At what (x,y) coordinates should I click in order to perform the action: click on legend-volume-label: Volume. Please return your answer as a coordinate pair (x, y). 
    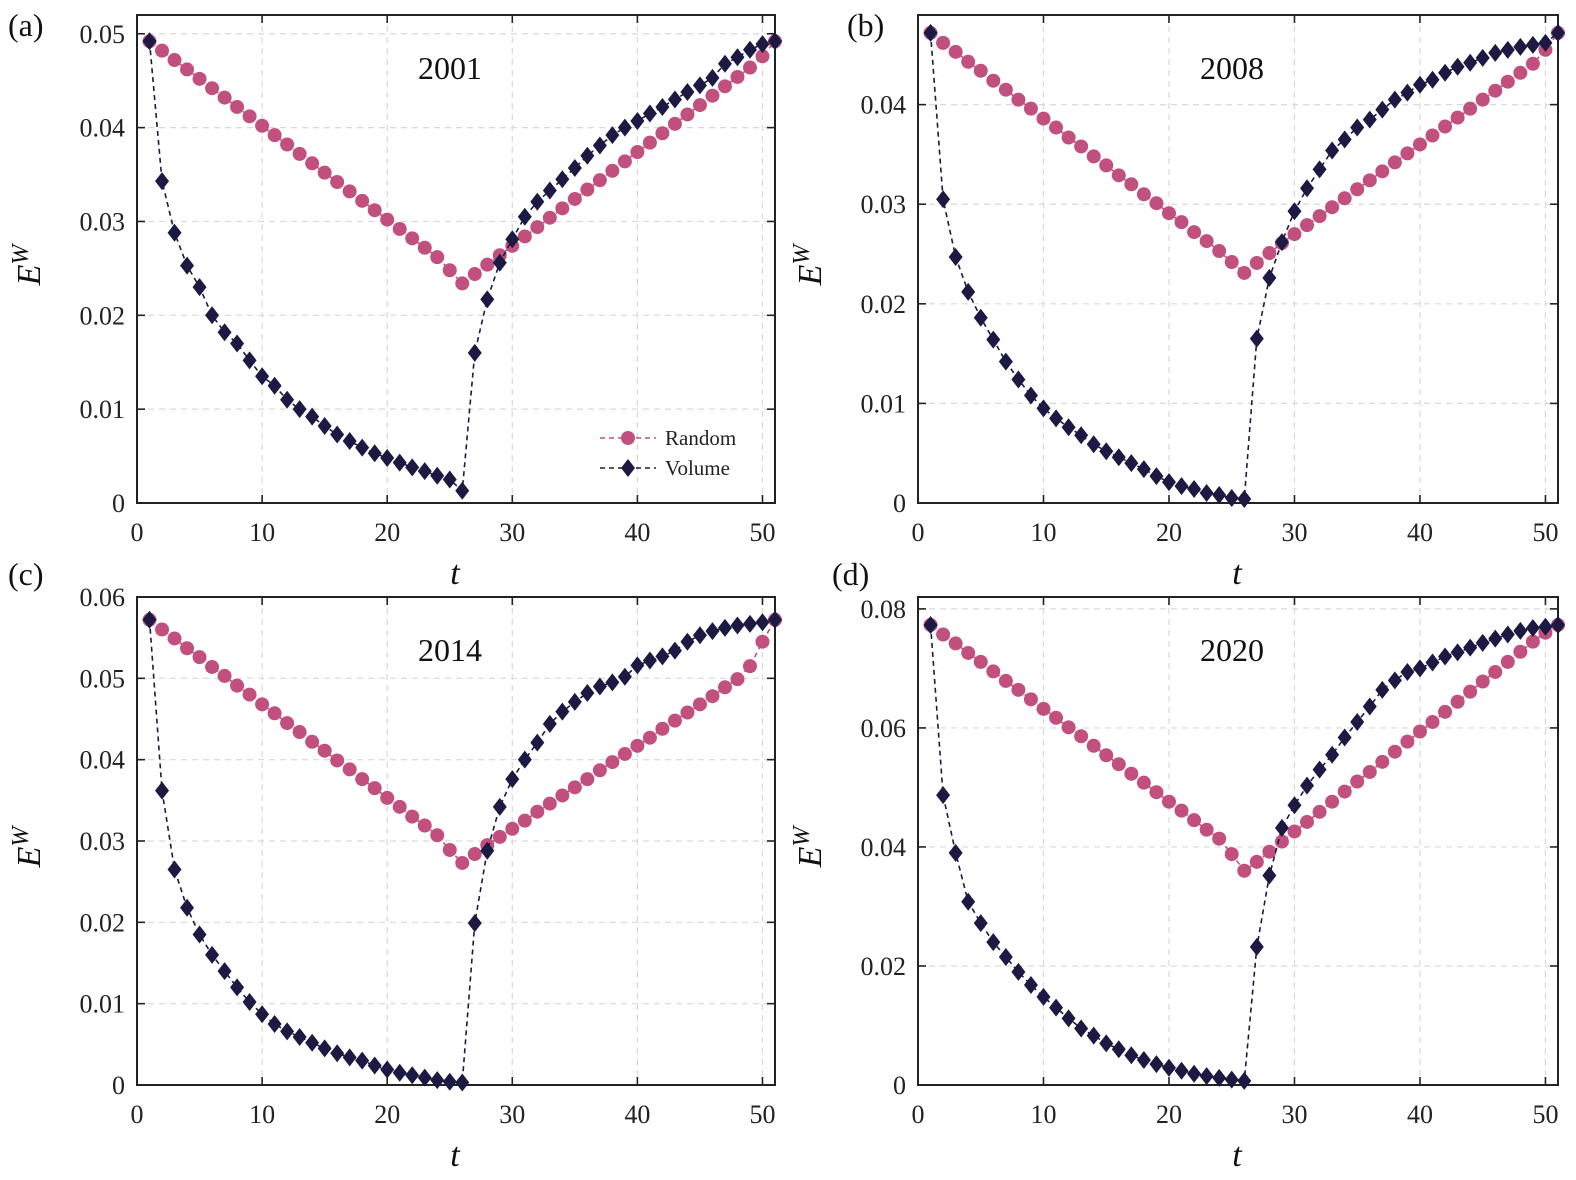
    Looking at the image, I should click on (697, 468).